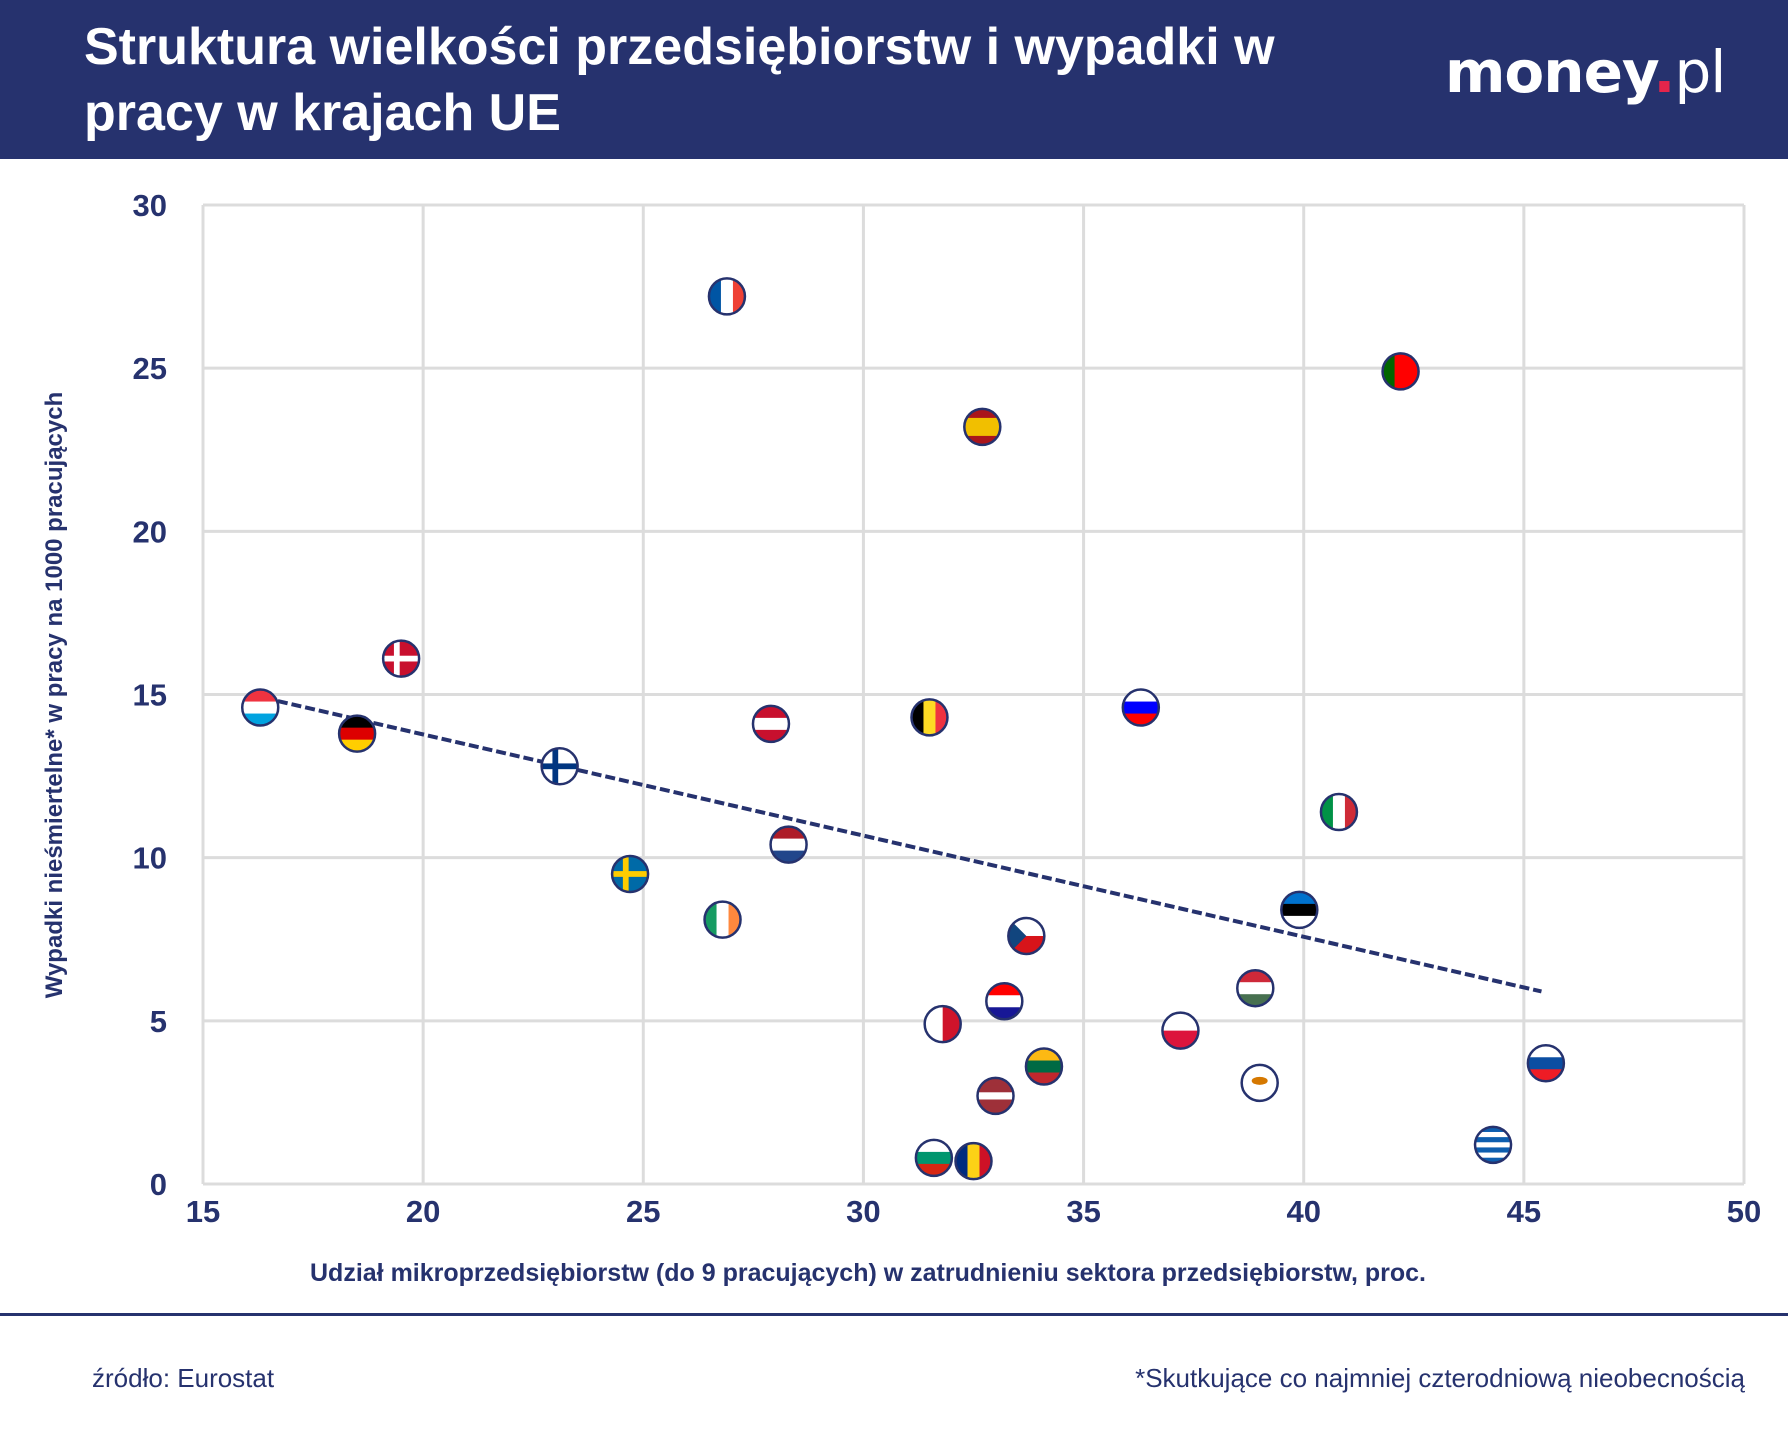 Image resolution: width=1788 pixels, height=1440 pixels. I want to click on y-tick-label: 5, so click(158, 1021).